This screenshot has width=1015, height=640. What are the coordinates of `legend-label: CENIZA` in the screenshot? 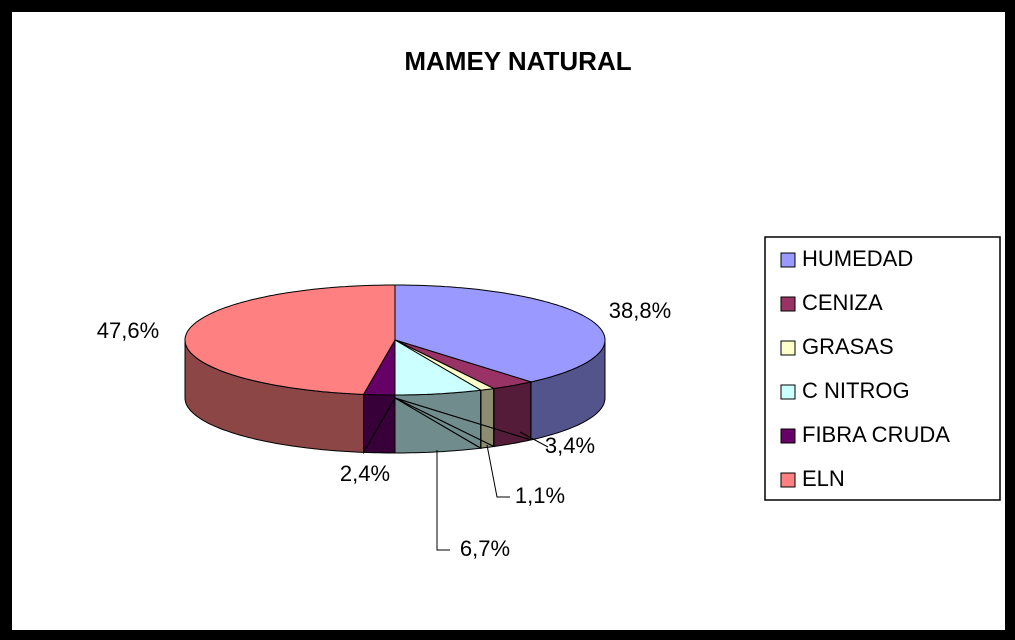 It's located at (842, 302).